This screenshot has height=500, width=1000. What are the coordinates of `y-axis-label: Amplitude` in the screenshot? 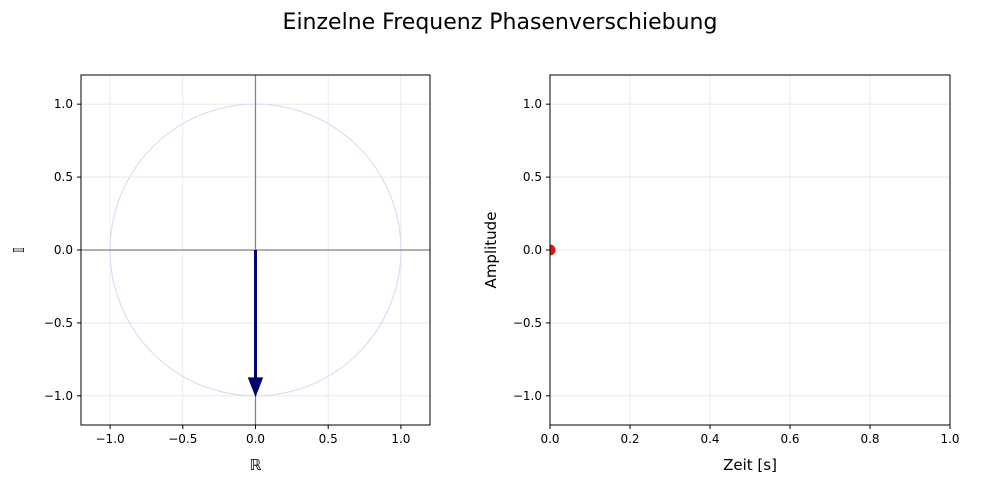 It's located at (491, 250).